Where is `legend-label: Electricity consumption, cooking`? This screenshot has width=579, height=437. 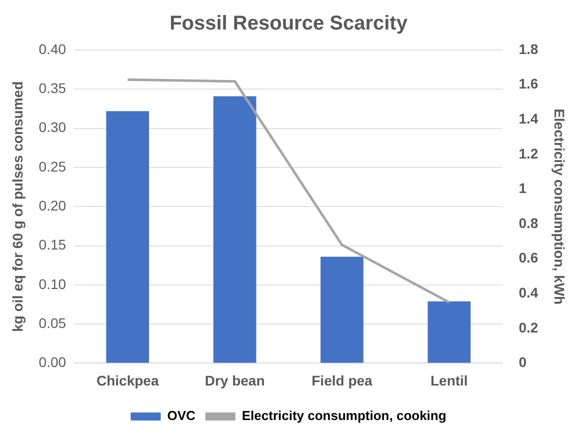 legend-label: Electricity consumption, cooking is located at coordinates (344, 416).